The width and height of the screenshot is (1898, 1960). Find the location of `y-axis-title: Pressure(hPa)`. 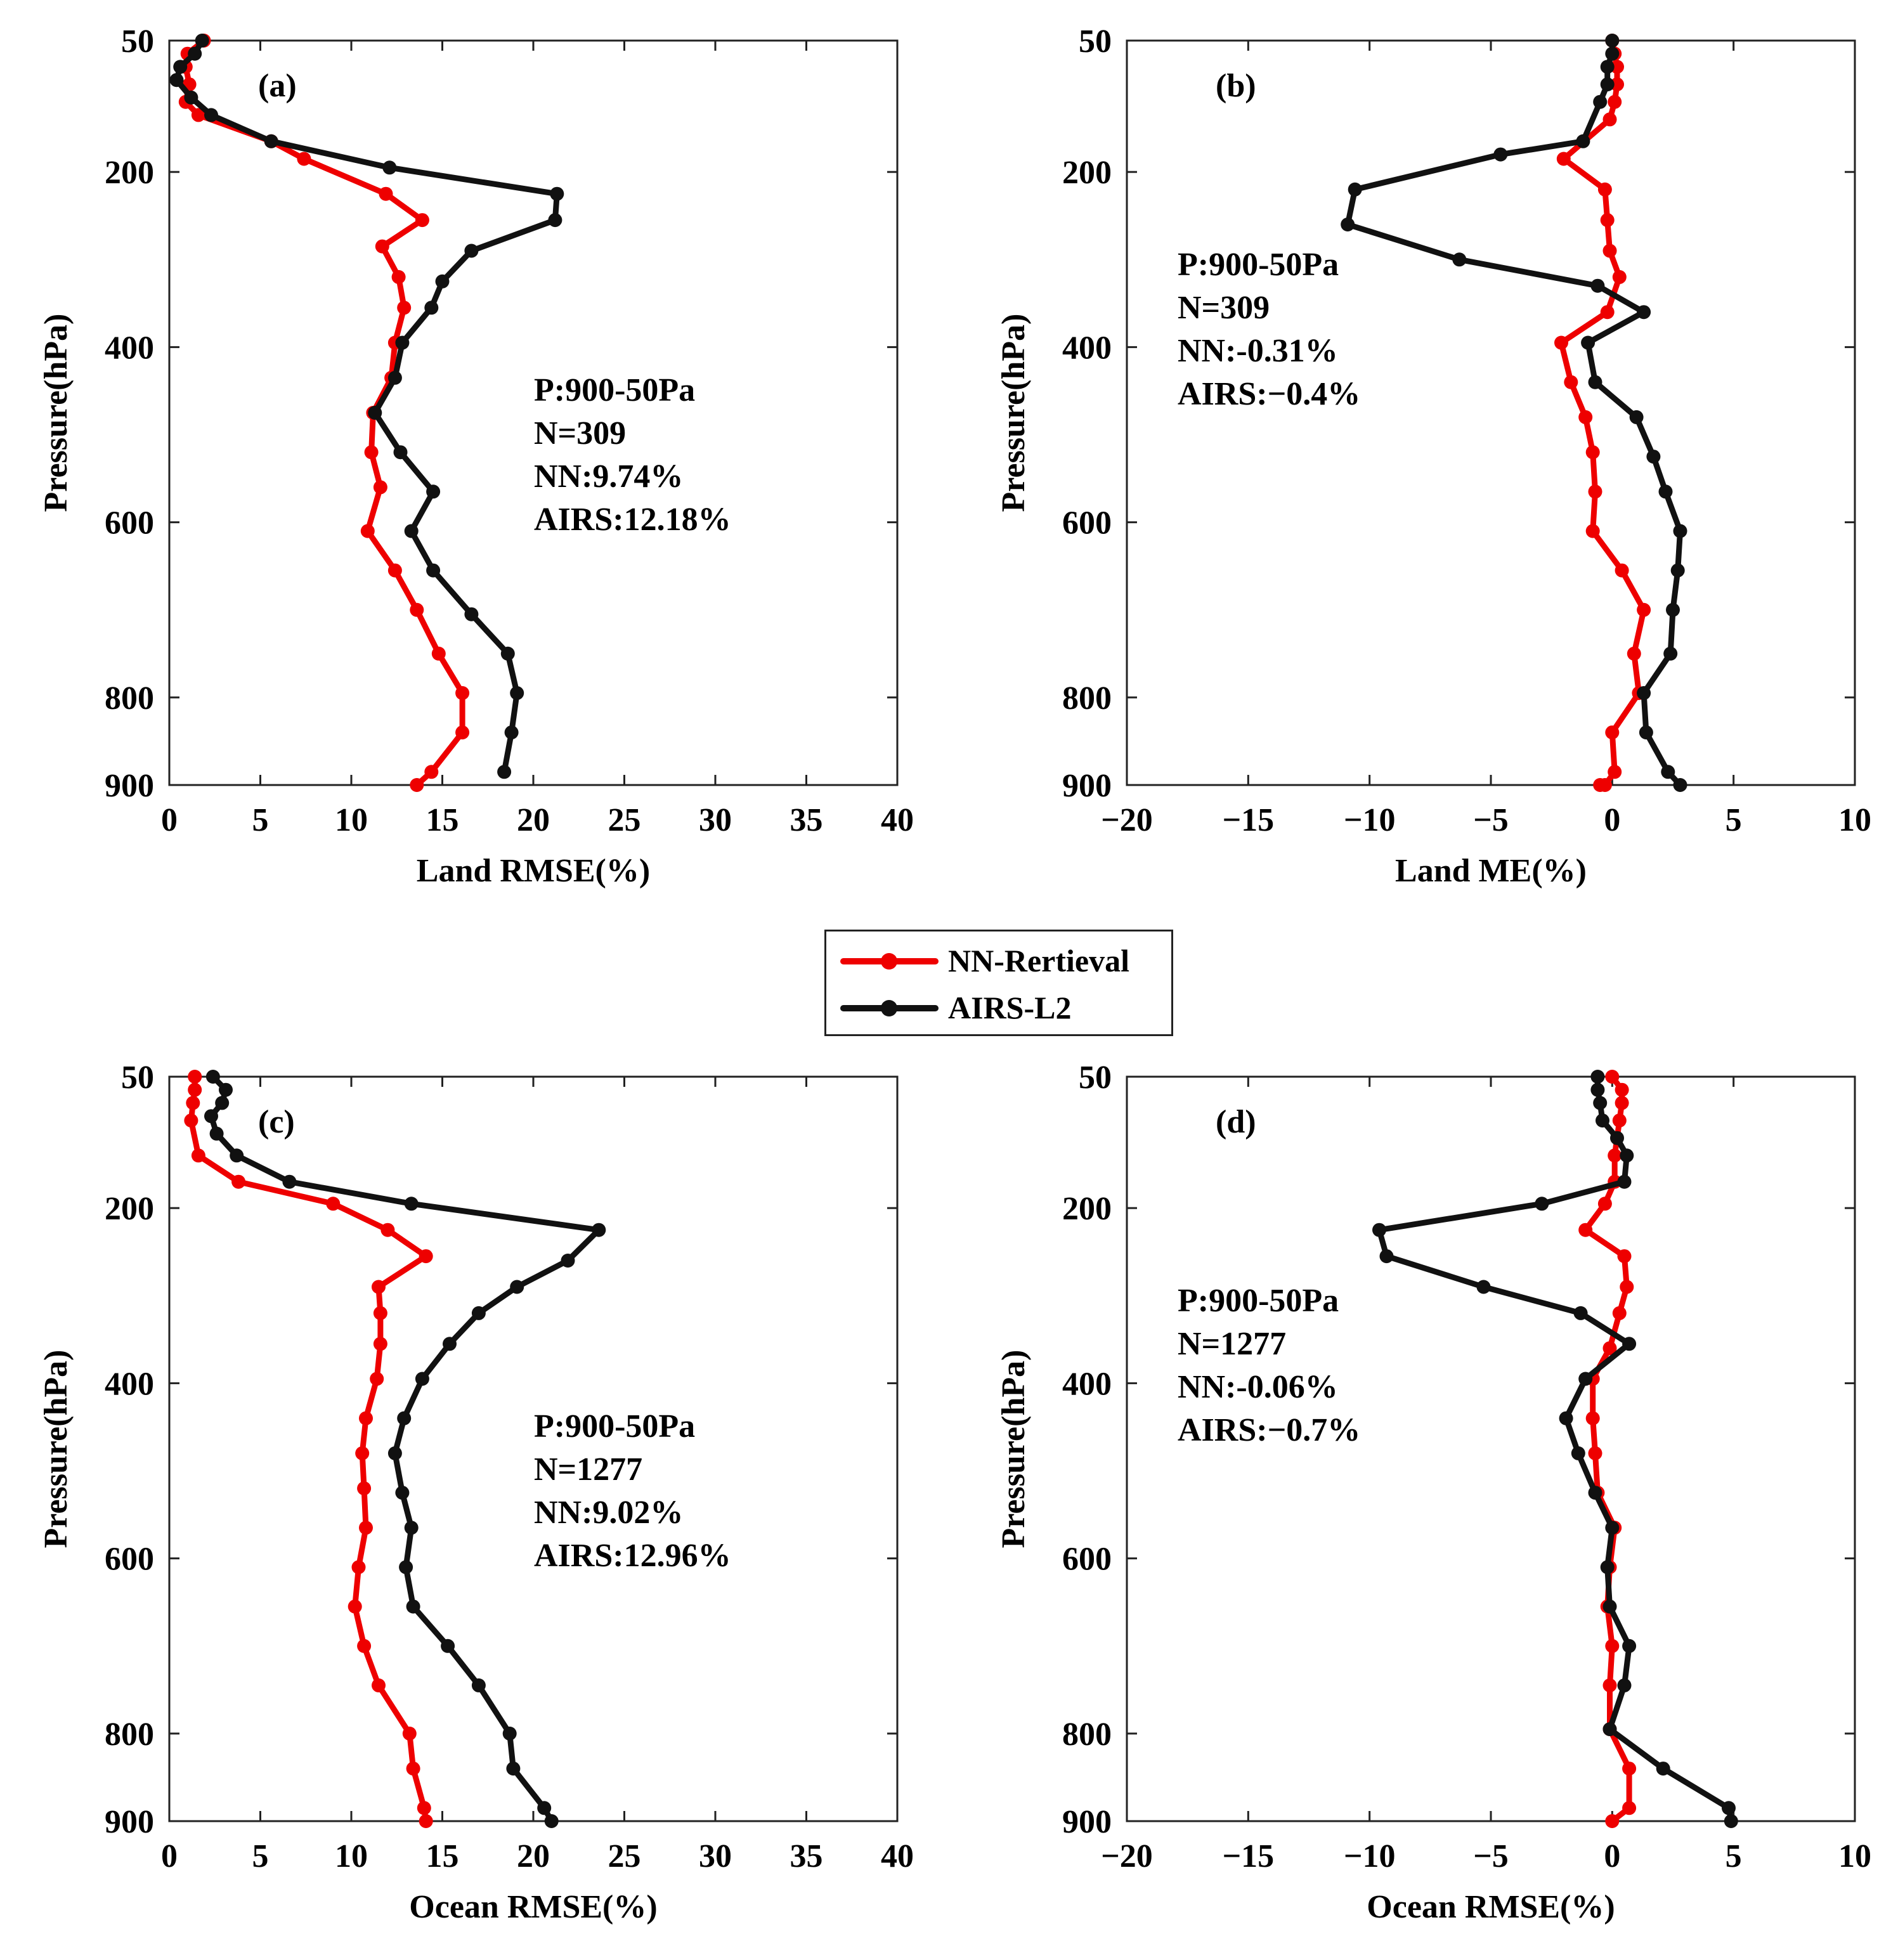

y-axis-title: Pressure(hPa) is located at coordinates (1014, 1449).